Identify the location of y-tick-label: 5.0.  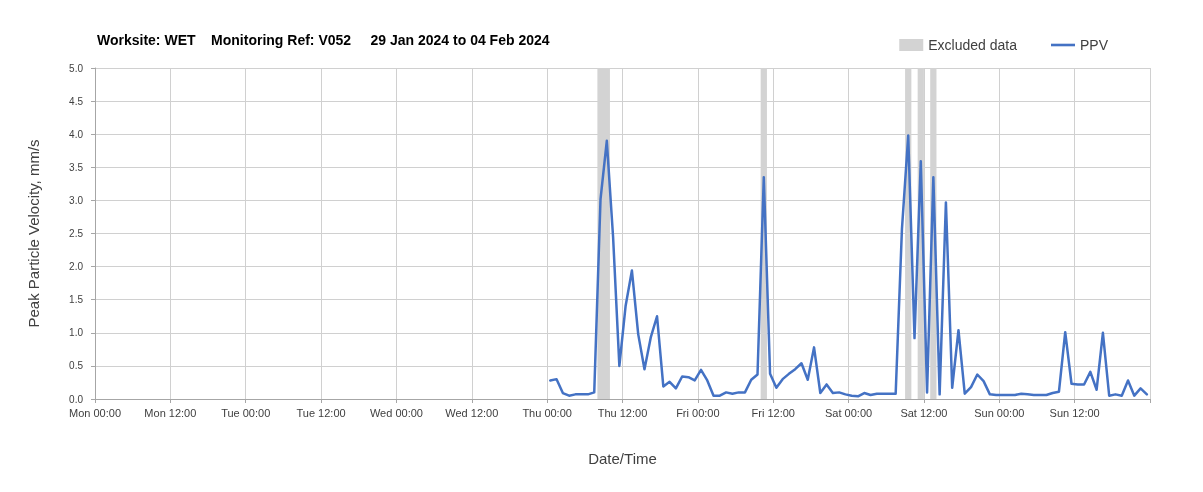
(76, 68).